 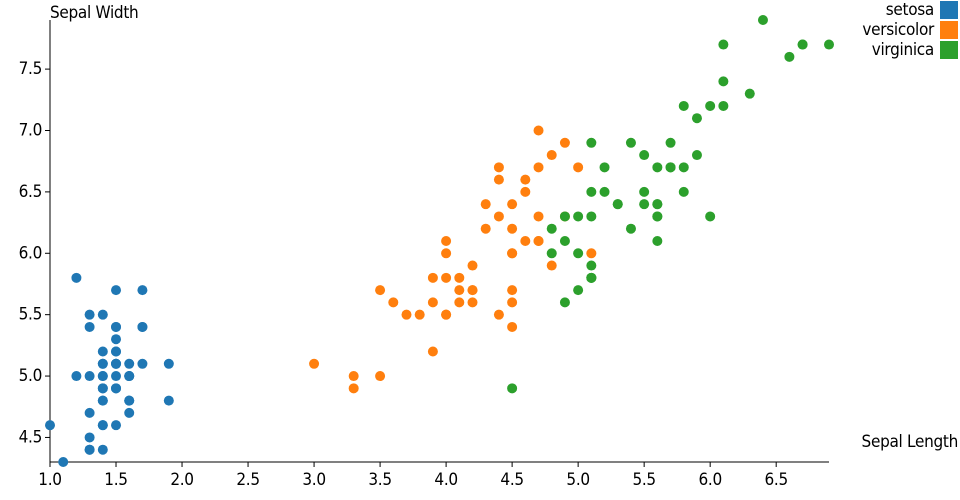 What do you see at coordinates (910, 10) in the screenshot?
I see `legend-label: setosa` at bounding box center [910, 10].